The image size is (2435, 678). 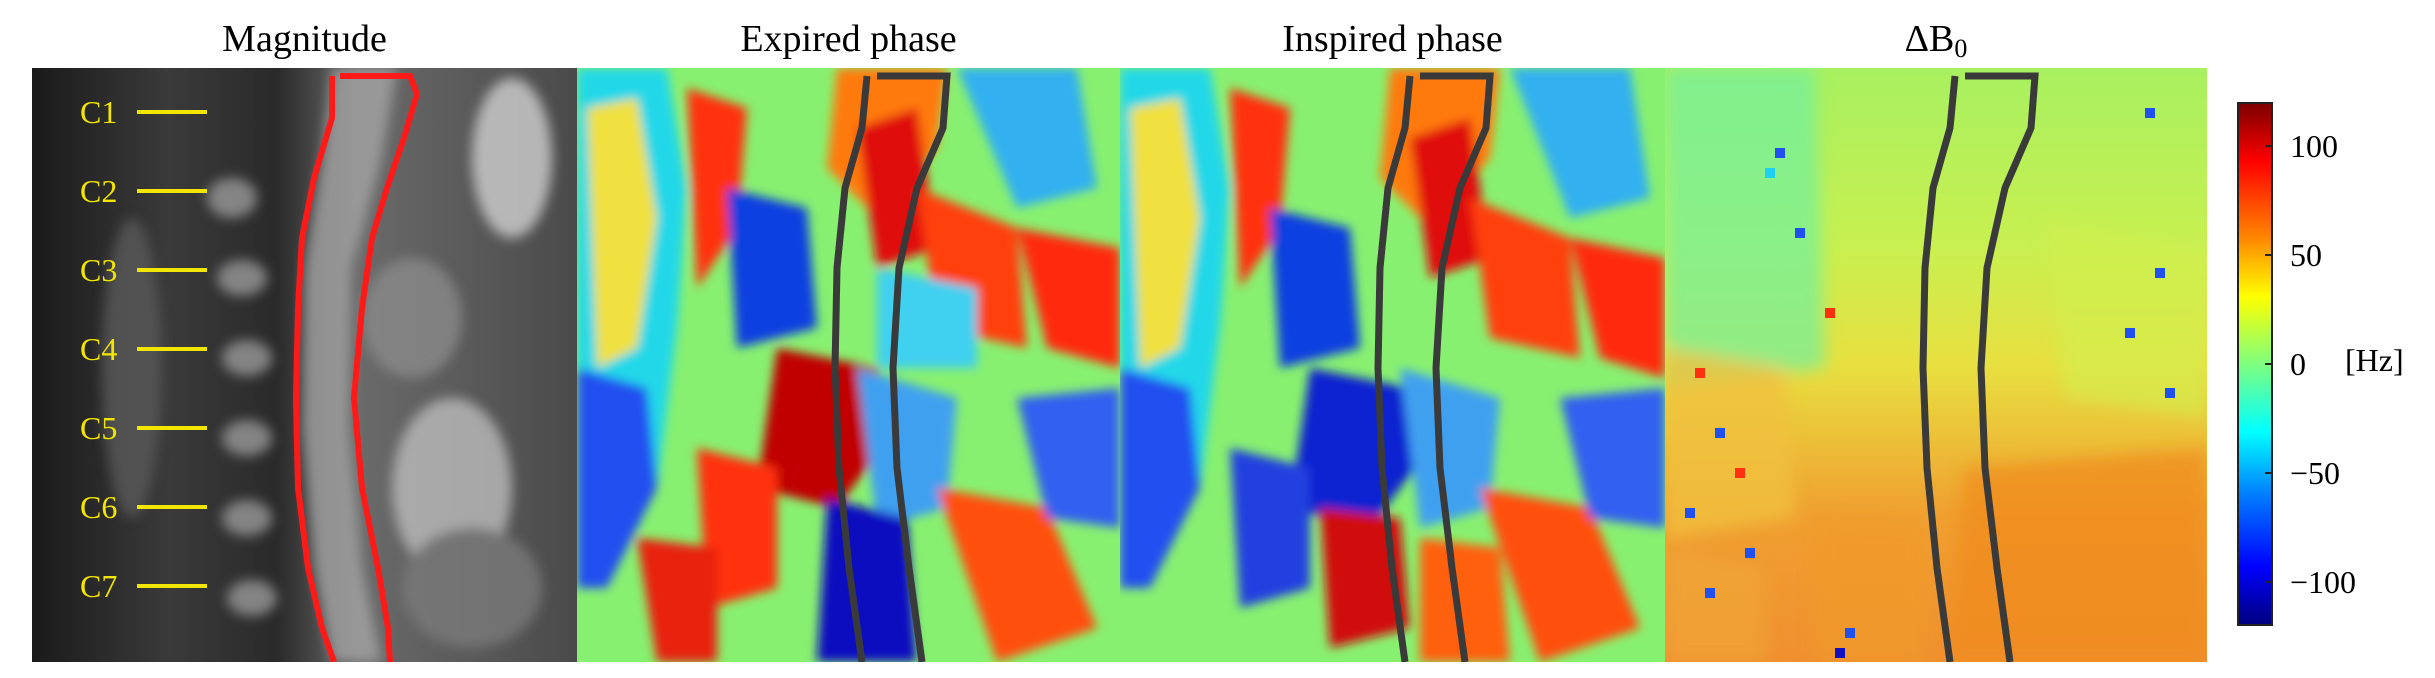 I want to click on vertebral-level-markers: C1 C2 C3 C4 C5 C6 C7, so click(x=143, y=349).